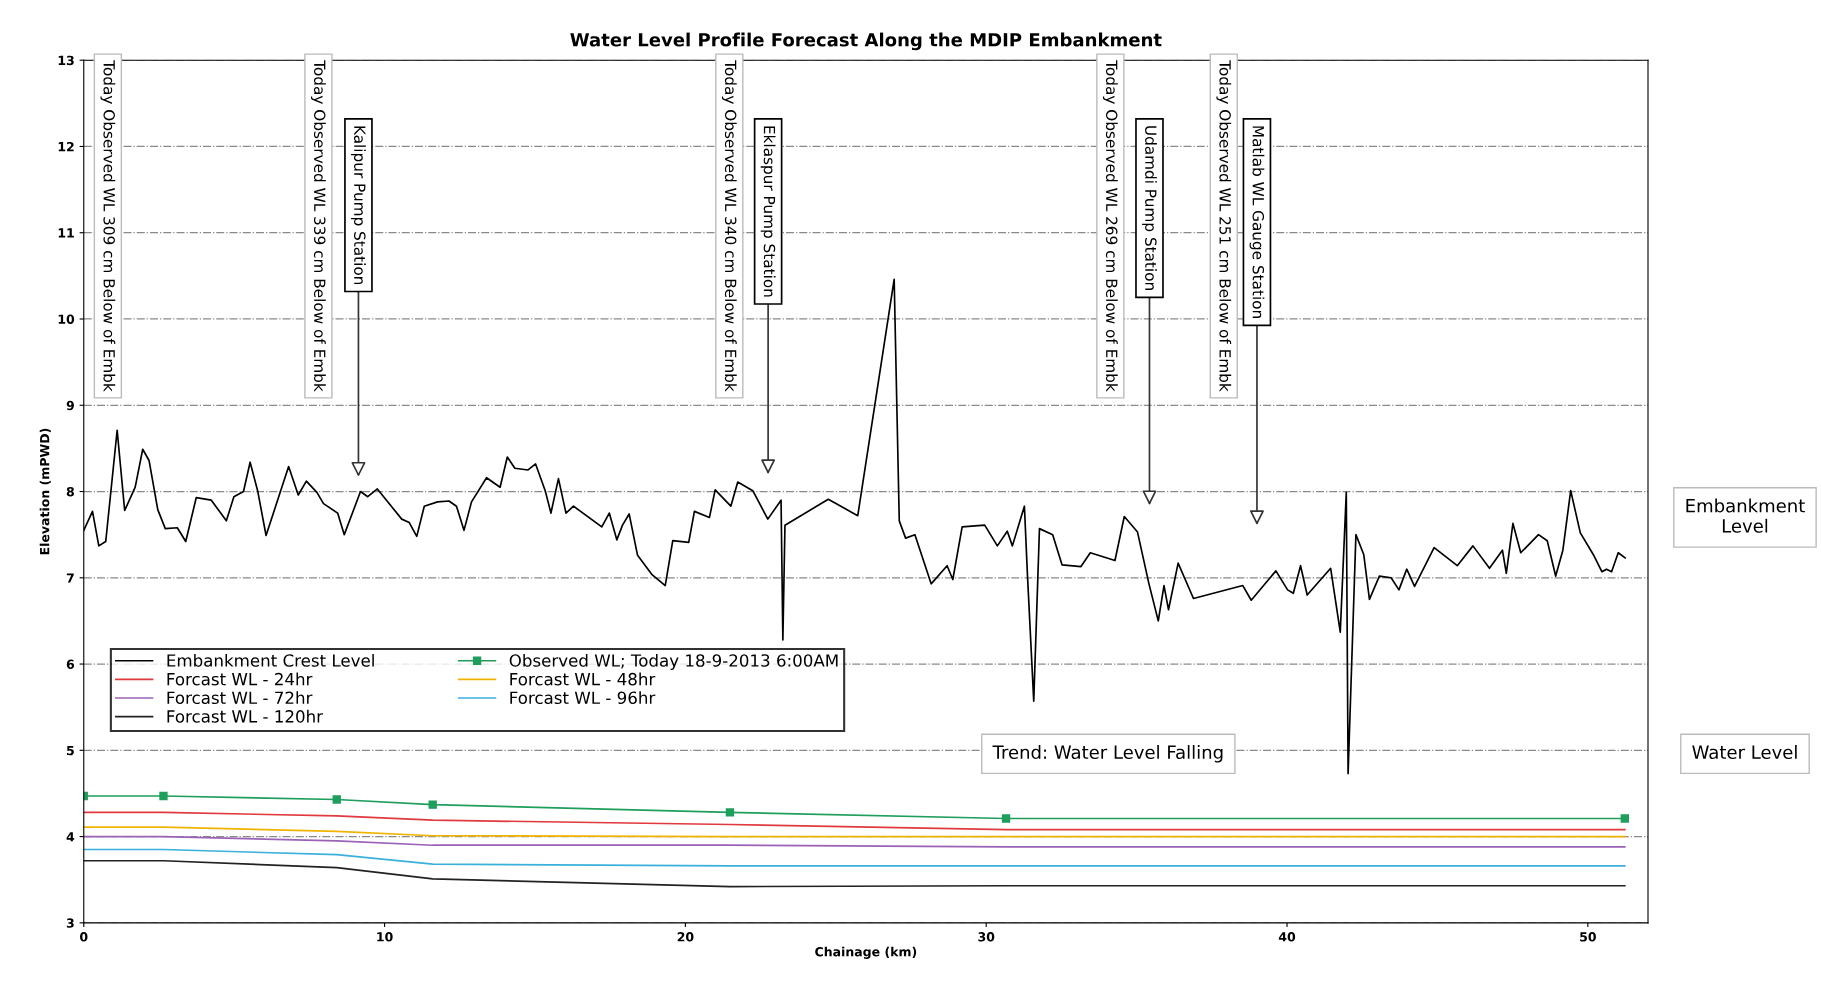  Describe the element at coordinates (1257, 222) in the screenshot. I see `annotation: Matlab WL Gauge Station` at that location.